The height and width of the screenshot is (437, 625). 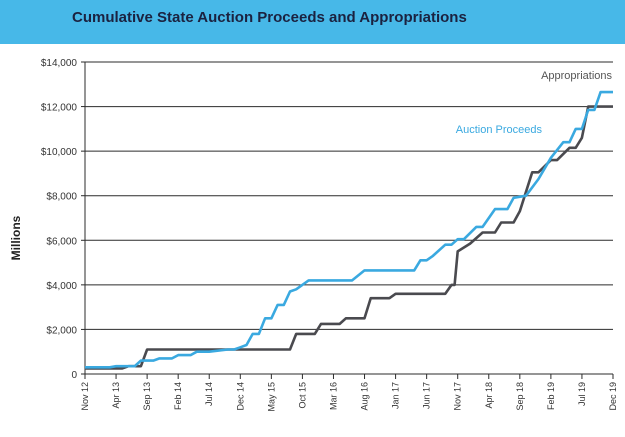 I want to click on y-tick-label: $2,000, so click(x=61, y=330).